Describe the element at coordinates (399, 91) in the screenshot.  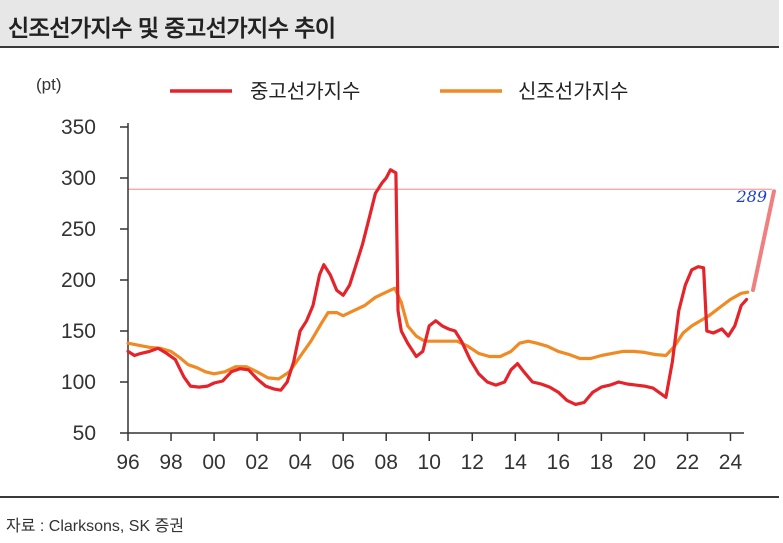
I see `legend: 중고선가지수 신조선가지수` at that location.